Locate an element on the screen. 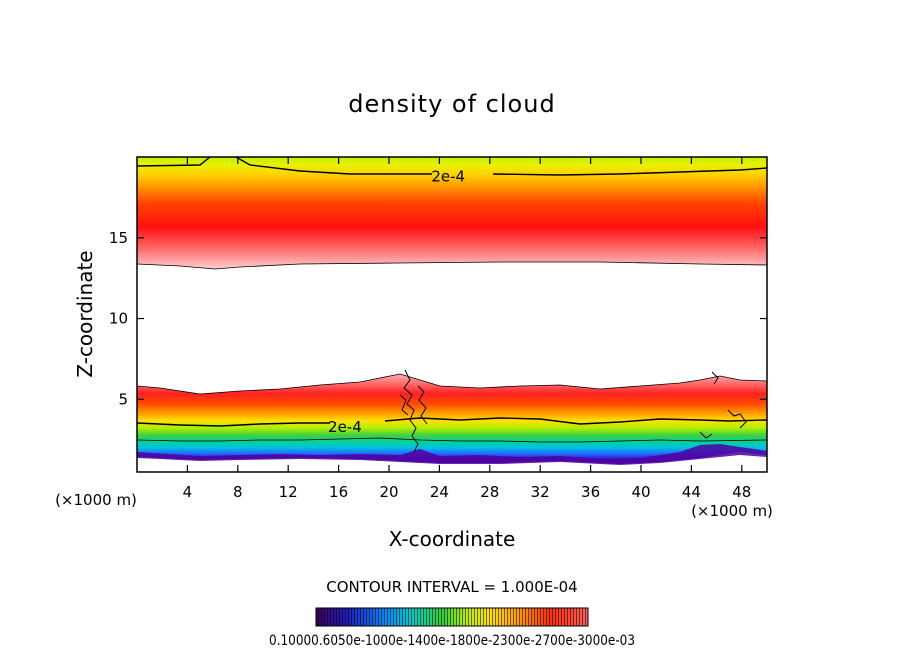 This screenshot has width=904, height=654. x-tick-label: 16 is located at coordinates (338, 492).